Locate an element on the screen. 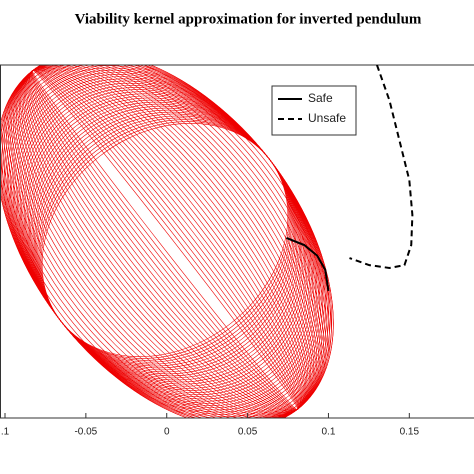 The image size is (474, 474). legend: Safe Unsafe is located at coordinates (314, 110).